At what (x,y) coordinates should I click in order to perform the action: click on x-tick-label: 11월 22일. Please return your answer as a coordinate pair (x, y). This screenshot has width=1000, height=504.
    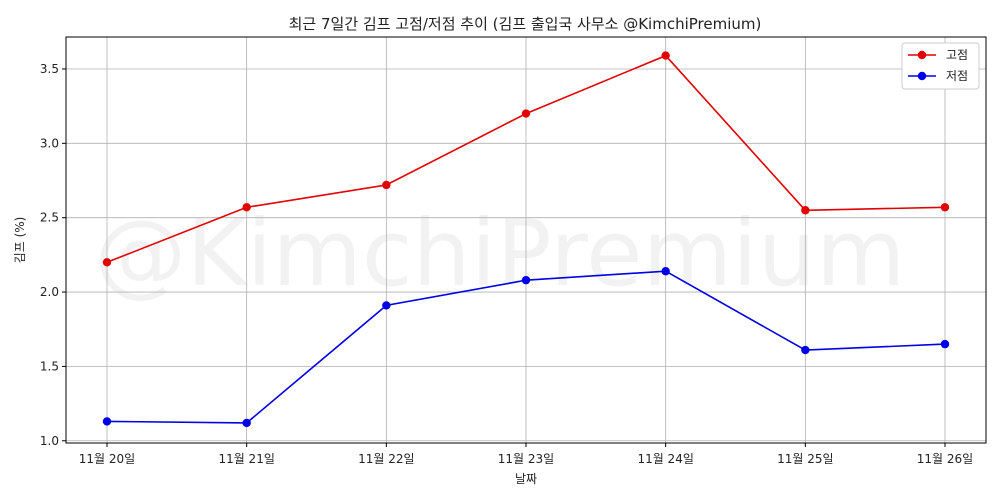
    Looking at the image, I should click on (386, 459).